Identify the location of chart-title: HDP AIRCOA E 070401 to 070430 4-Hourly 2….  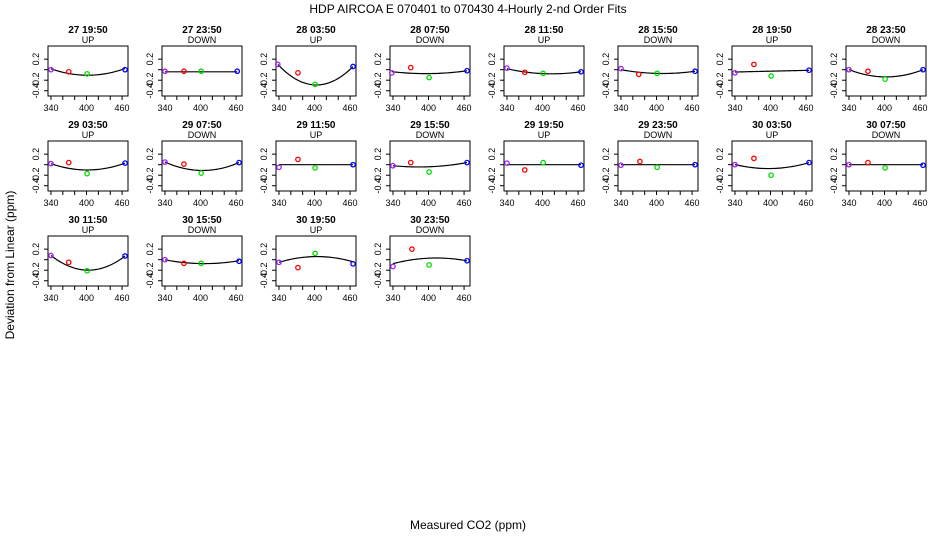
(468, 9).